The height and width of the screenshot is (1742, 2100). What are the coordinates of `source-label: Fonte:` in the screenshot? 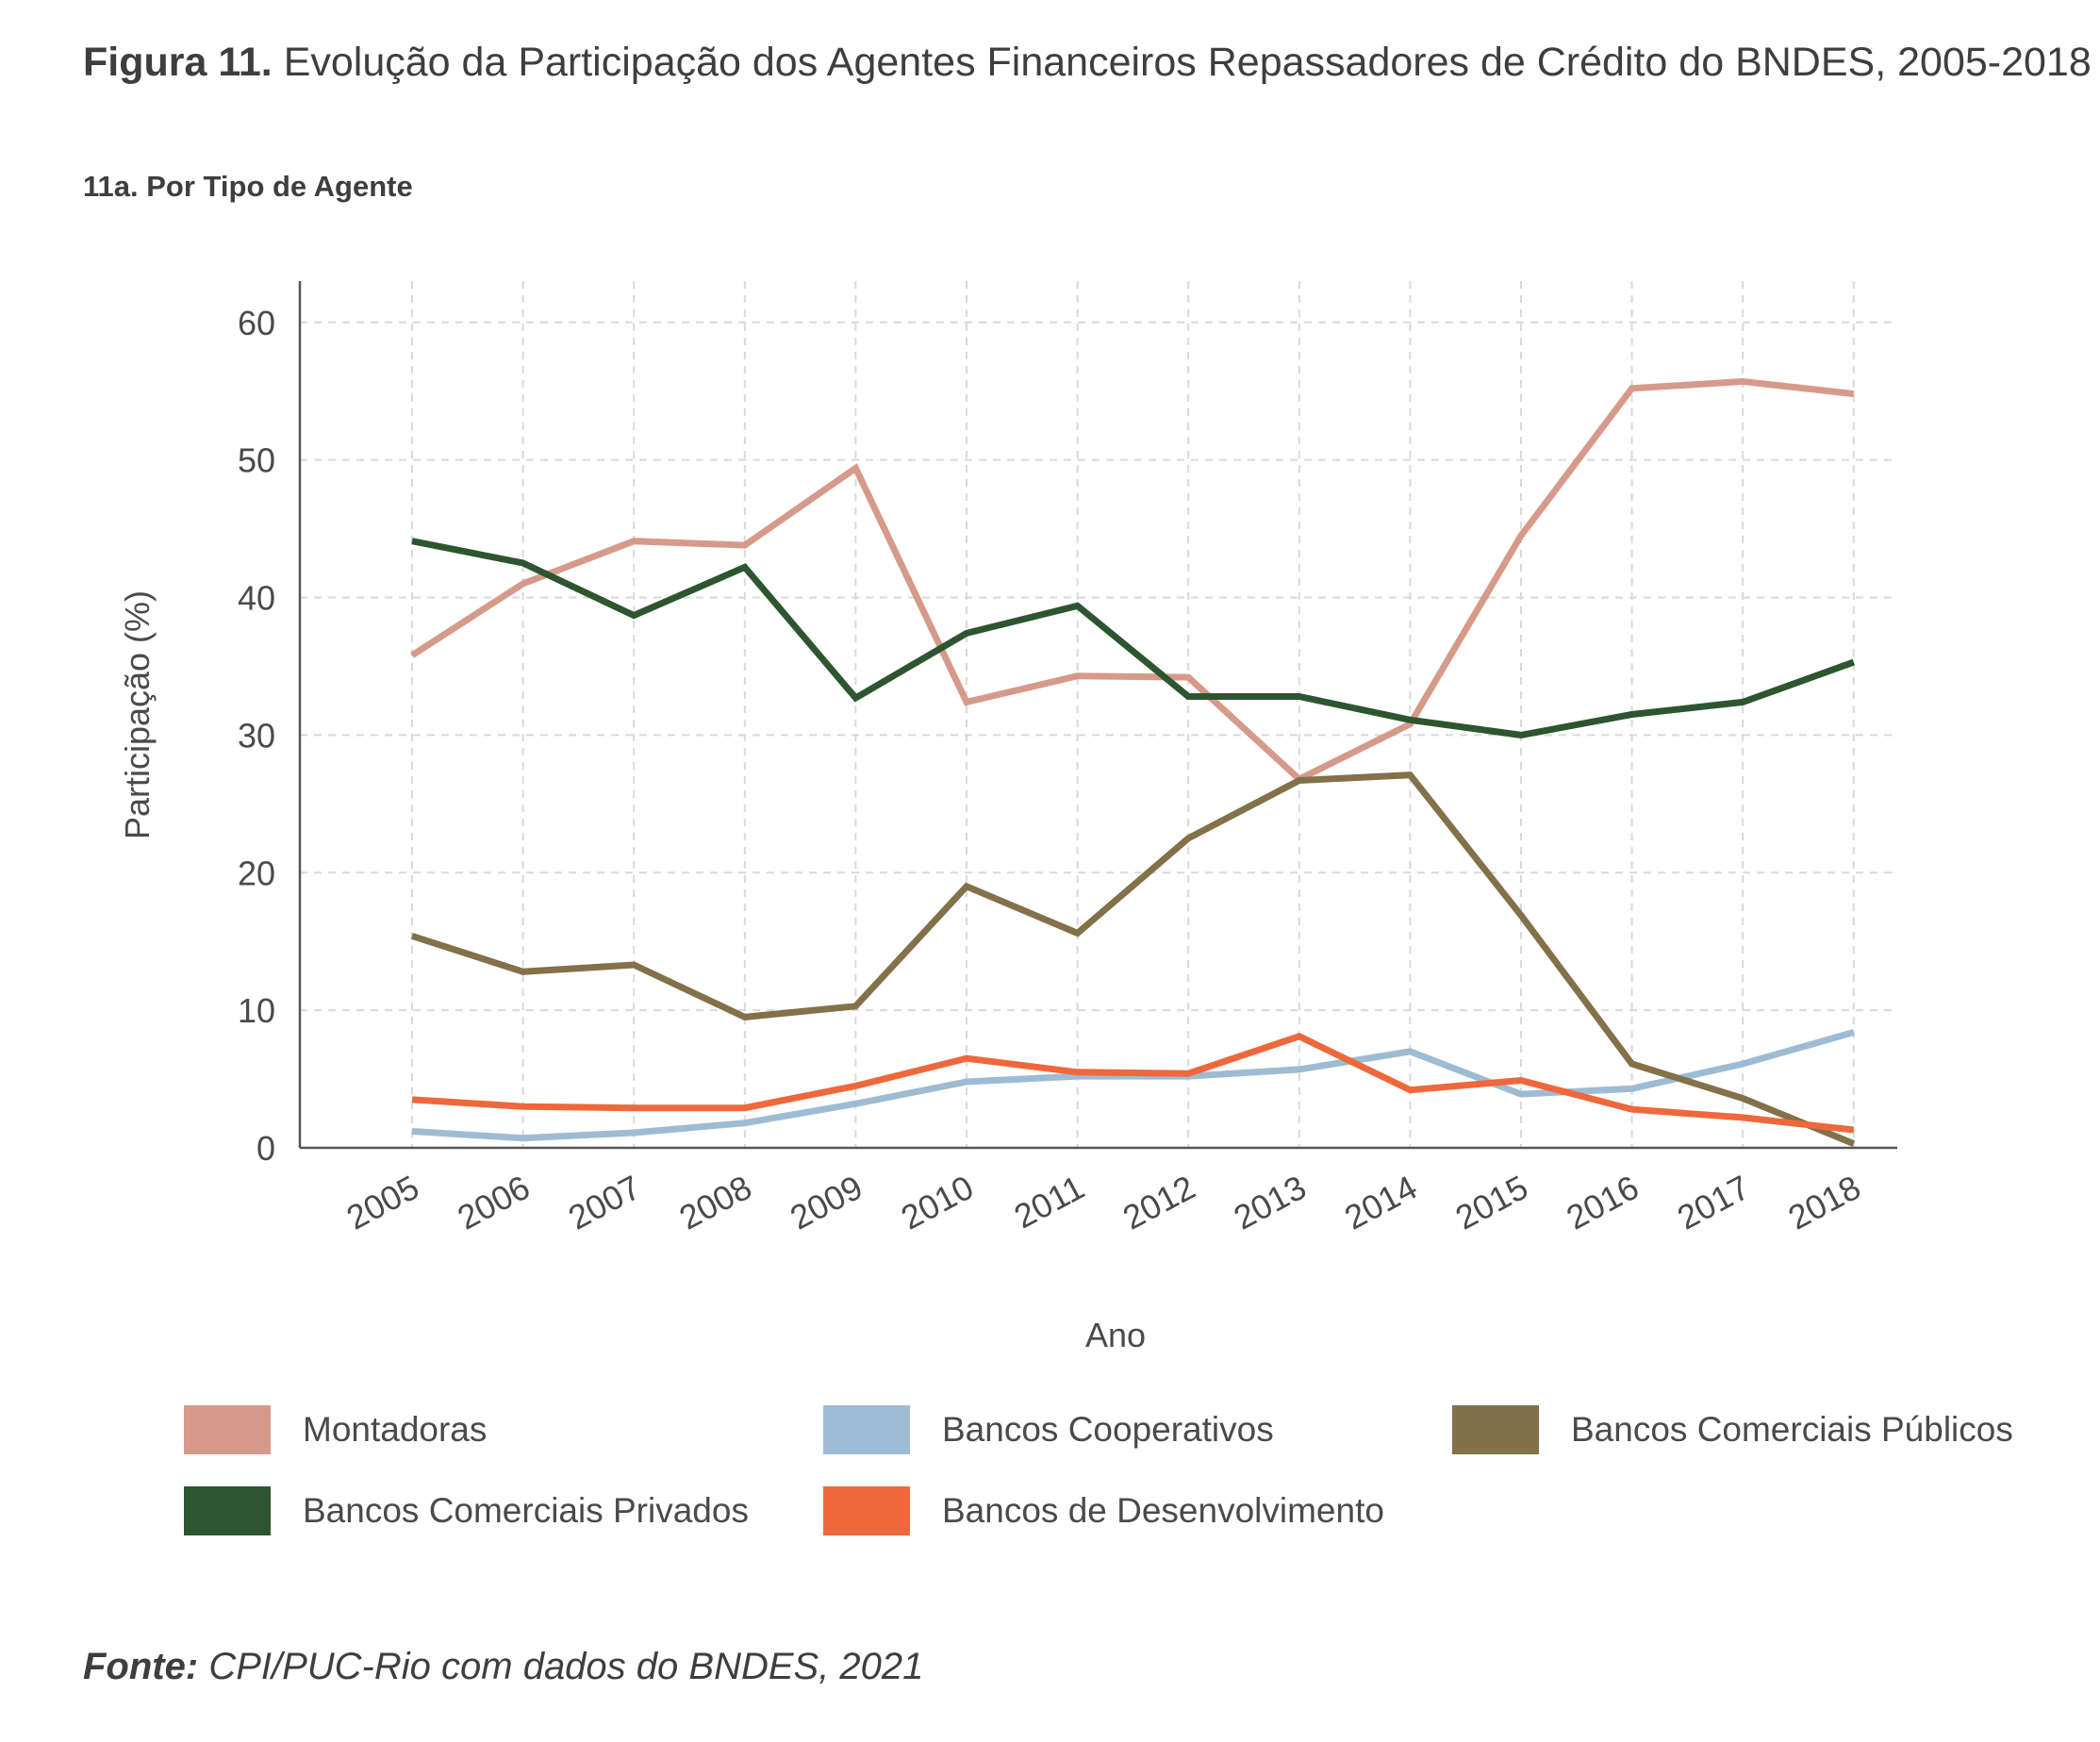 It's located at (141, 1667).